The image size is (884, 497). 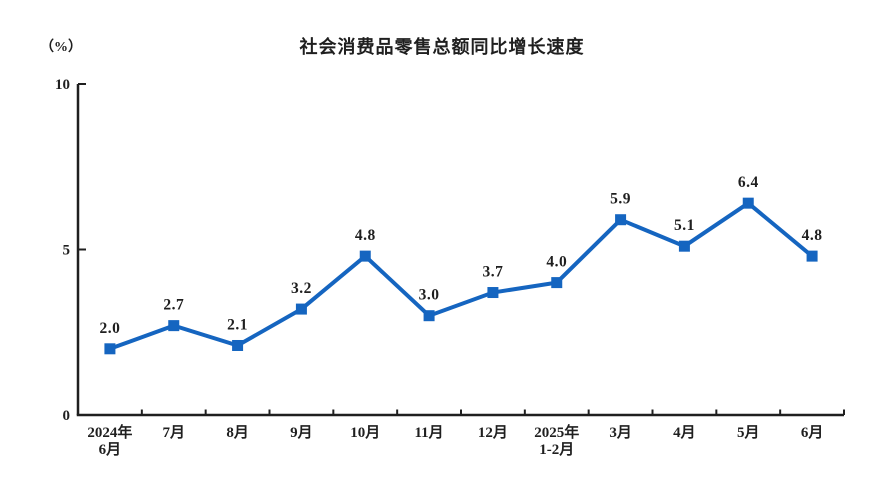 I want to click on data-point-value-label: 3.0, so click(x=429, y=295).